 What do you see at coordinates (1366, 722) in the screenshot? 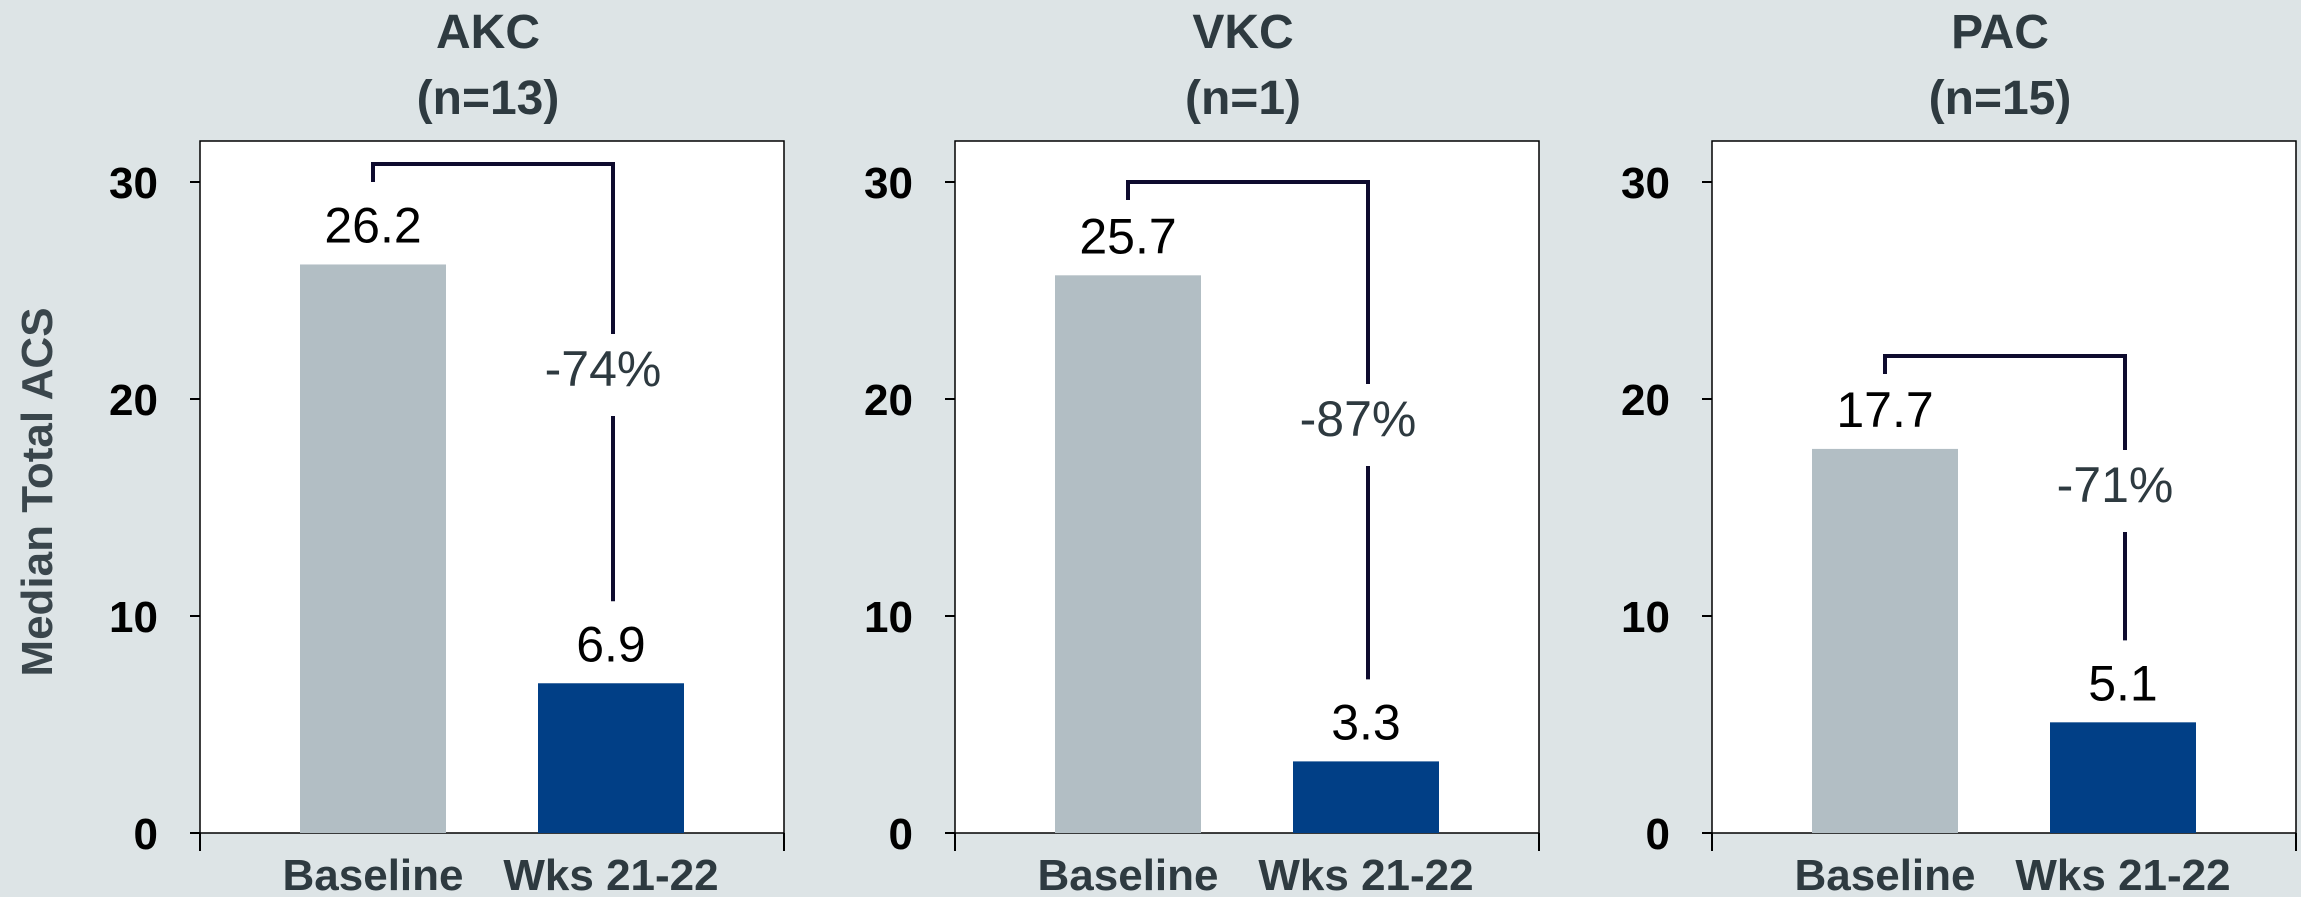
I see `data-label: 3.3` at bounding box center [1366, 722].